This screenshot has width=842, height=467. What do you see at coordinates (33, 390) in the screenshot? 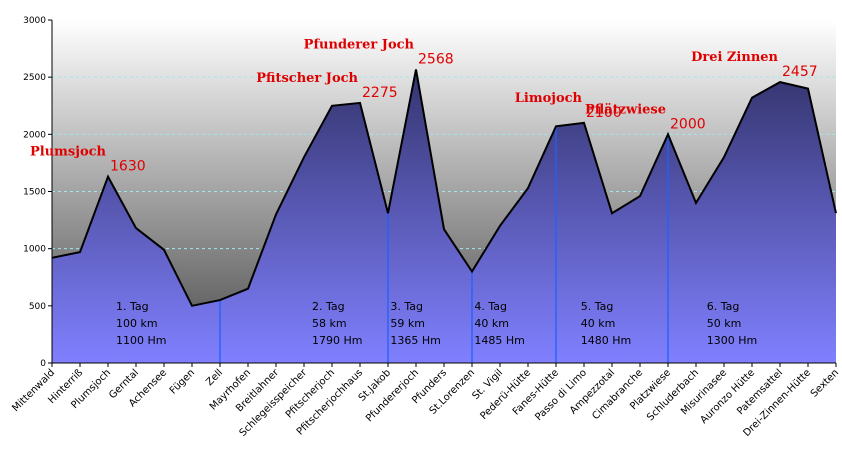
I see `x-tick-label: Mittenwald` at bounding box center [33, 390].